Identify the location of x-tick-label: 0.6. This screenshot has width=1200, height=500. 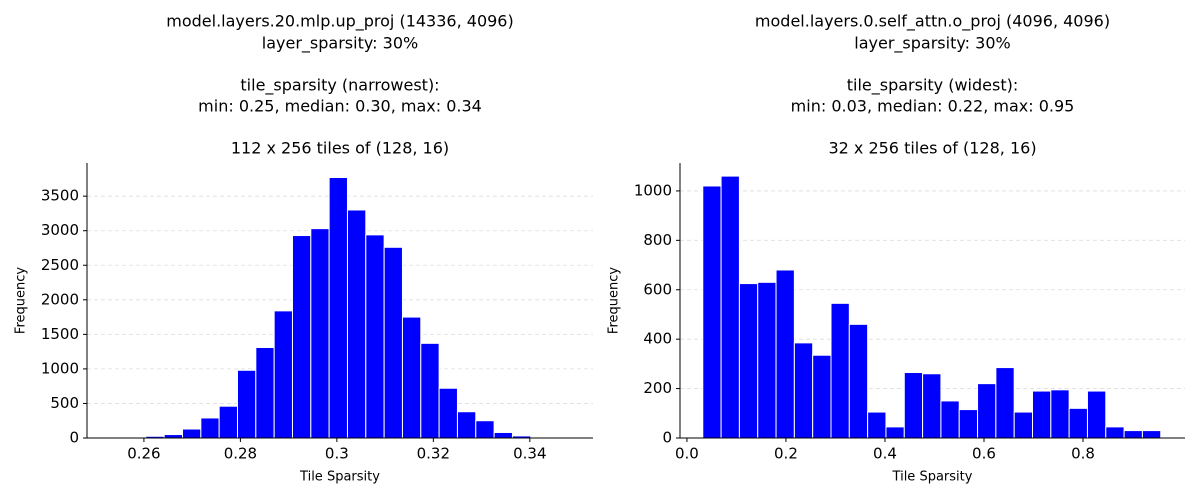
(984, 454).